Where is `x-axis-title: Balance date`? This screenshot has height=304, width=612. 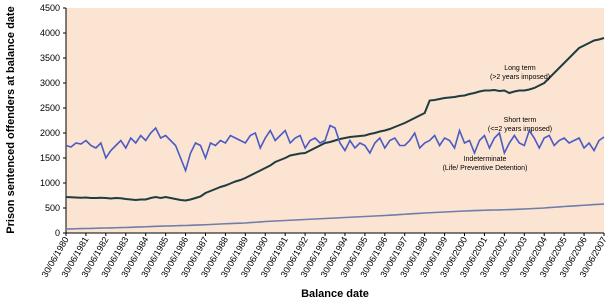
x-axis-title: Balance date is located at coordinates (335, 294).